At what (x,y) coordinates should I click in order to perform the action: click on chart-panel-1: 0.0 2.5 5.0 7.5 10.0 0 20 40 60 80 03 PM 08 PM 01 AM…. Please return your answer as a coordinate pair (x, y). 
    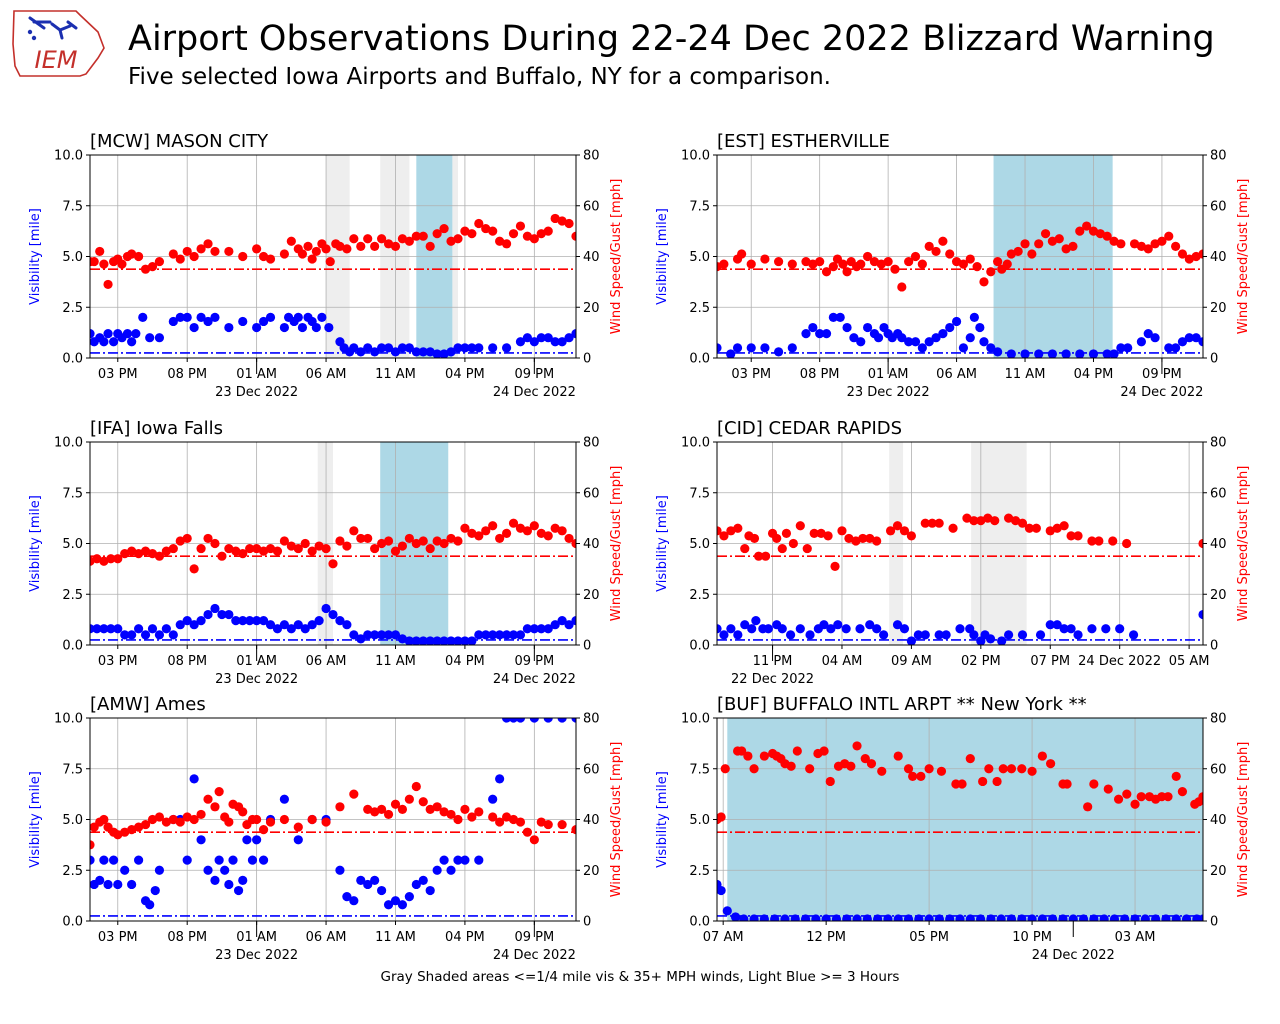
    Looking at the image, I should click on (326, 265).